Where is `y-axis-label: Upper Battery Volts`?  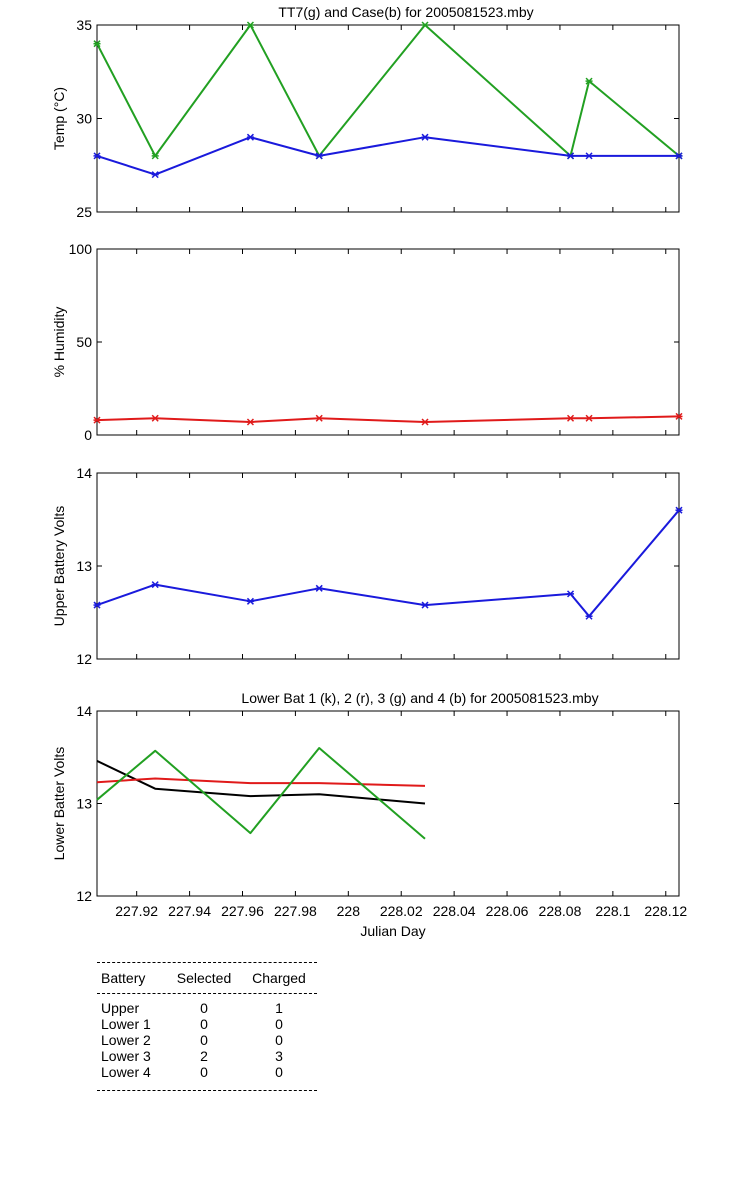 y-axis-label: Upper Battery Volts is located at coordinates (59, 566).